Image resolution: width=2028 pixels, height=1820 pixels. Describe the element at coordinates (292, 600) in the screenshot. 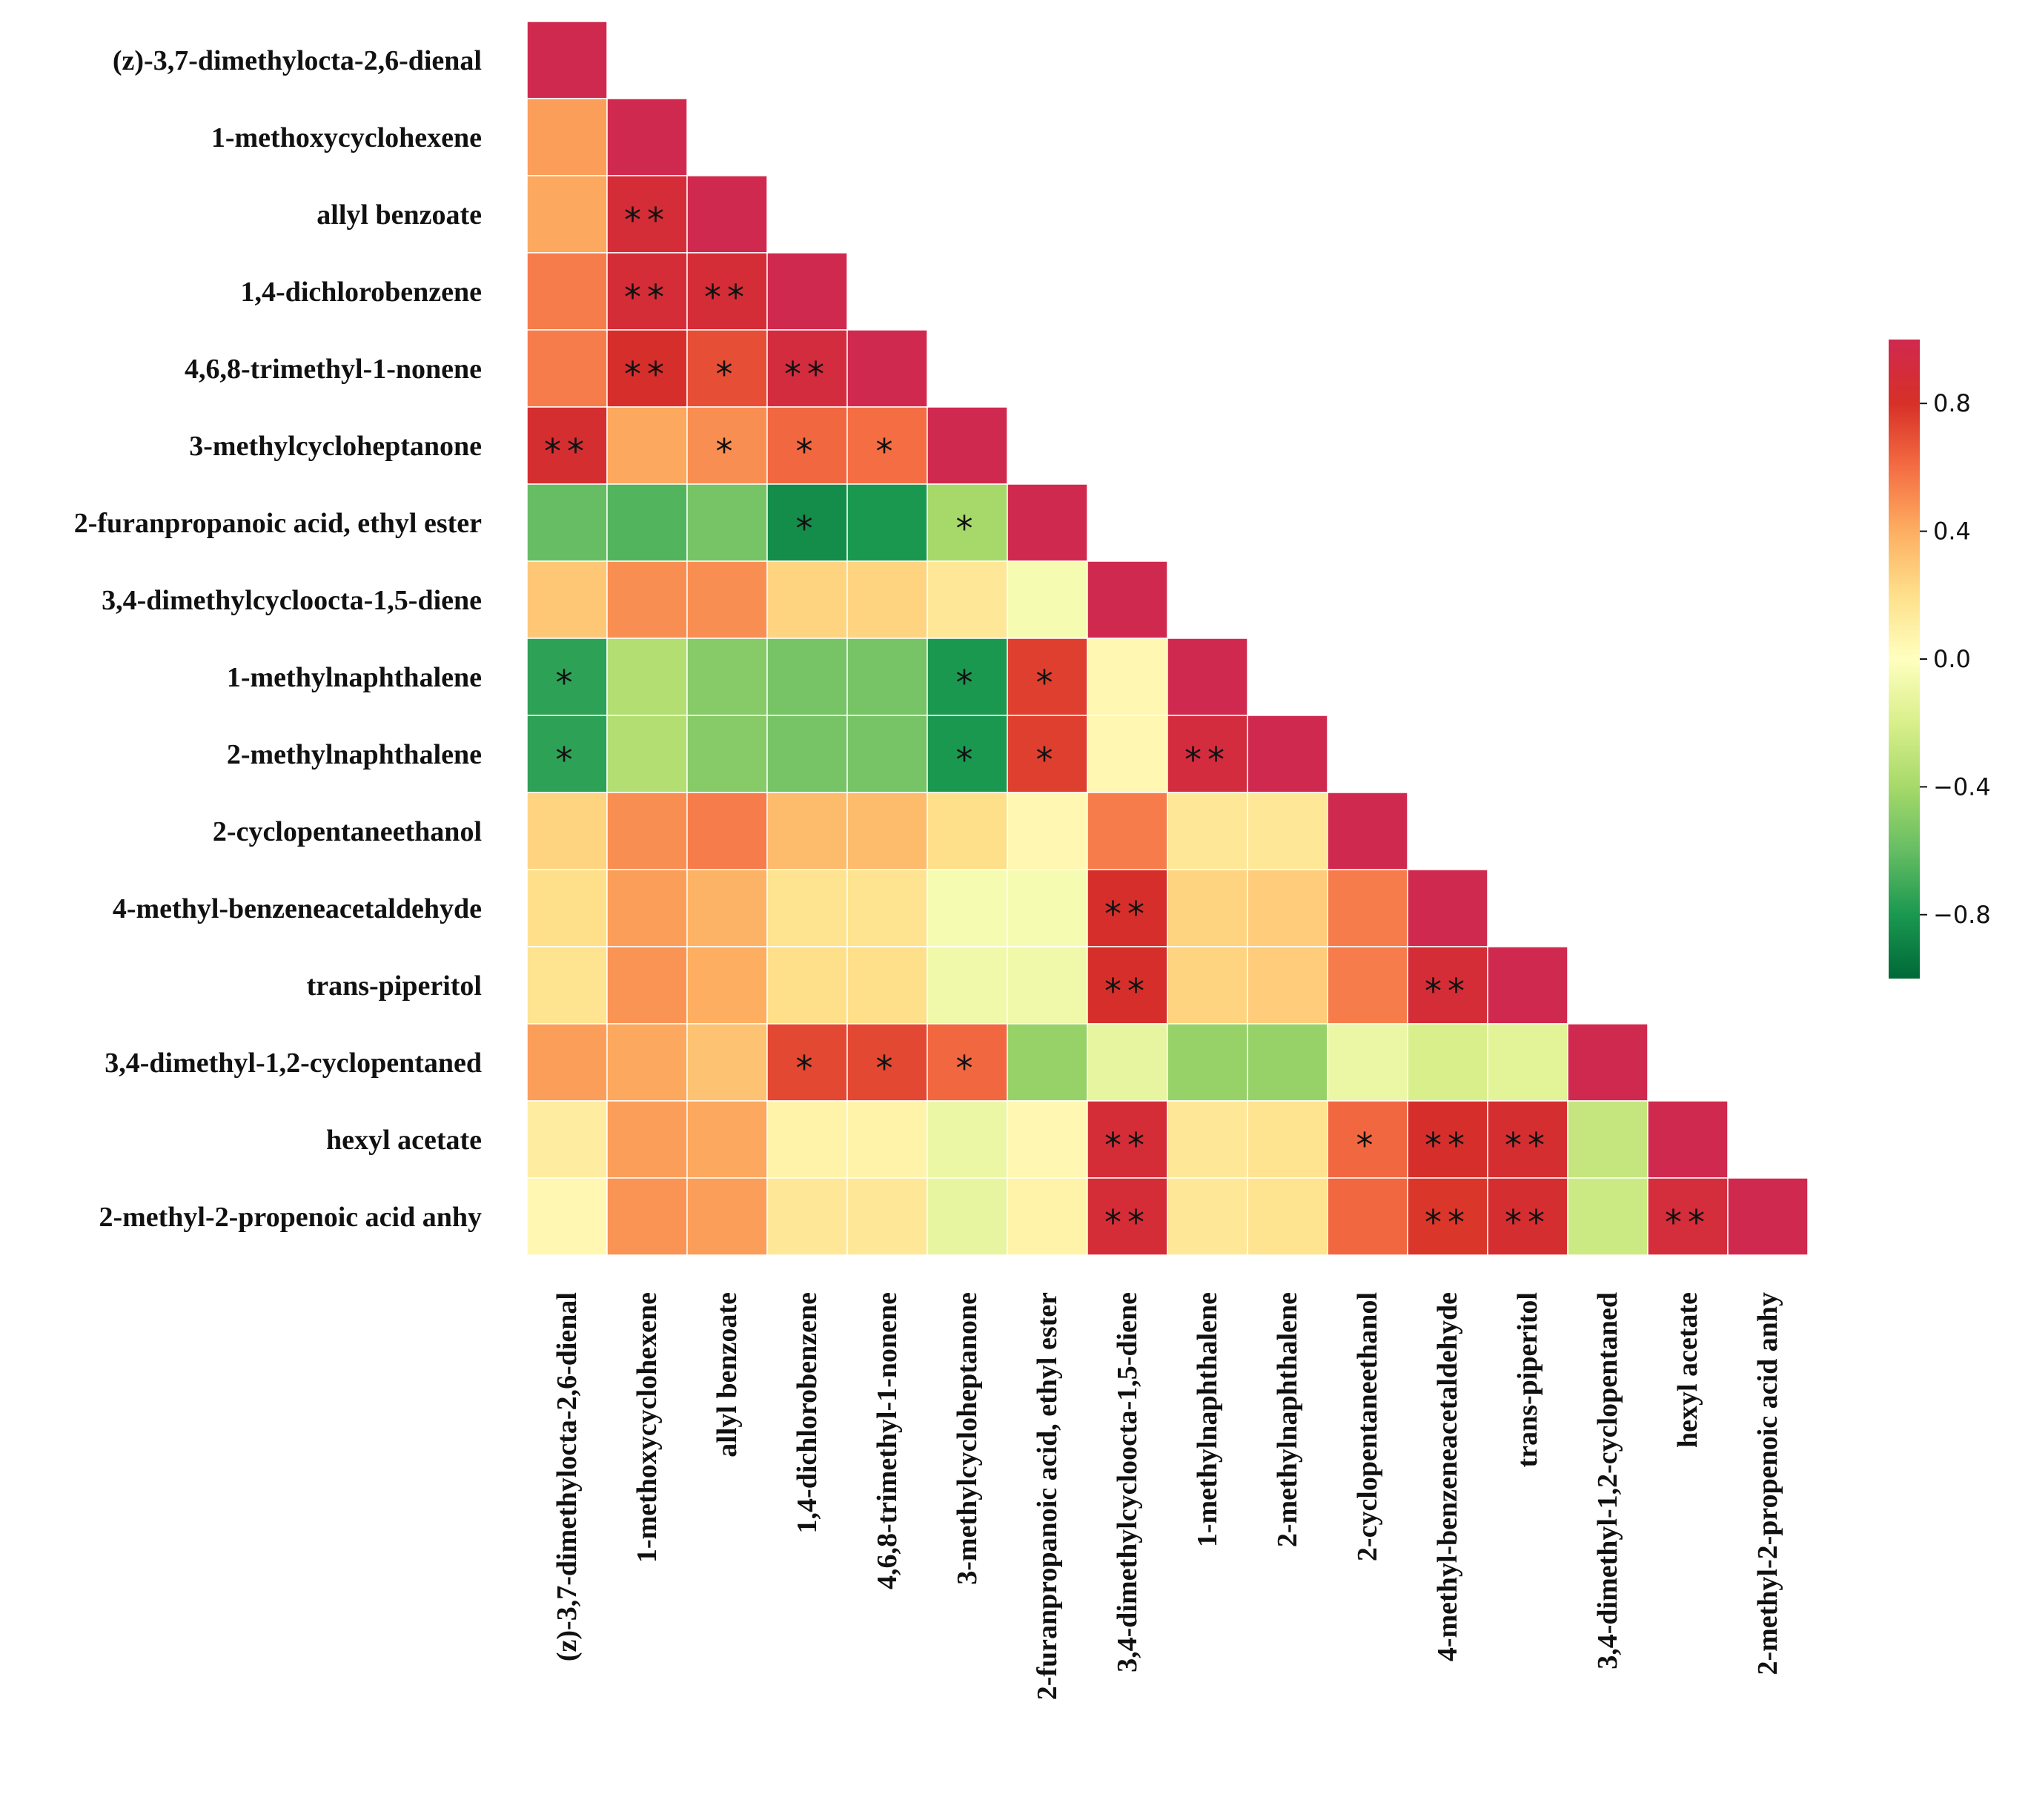

I see `row-label: 3,4-dimethylcycloocta-1,5-diene` at that location.